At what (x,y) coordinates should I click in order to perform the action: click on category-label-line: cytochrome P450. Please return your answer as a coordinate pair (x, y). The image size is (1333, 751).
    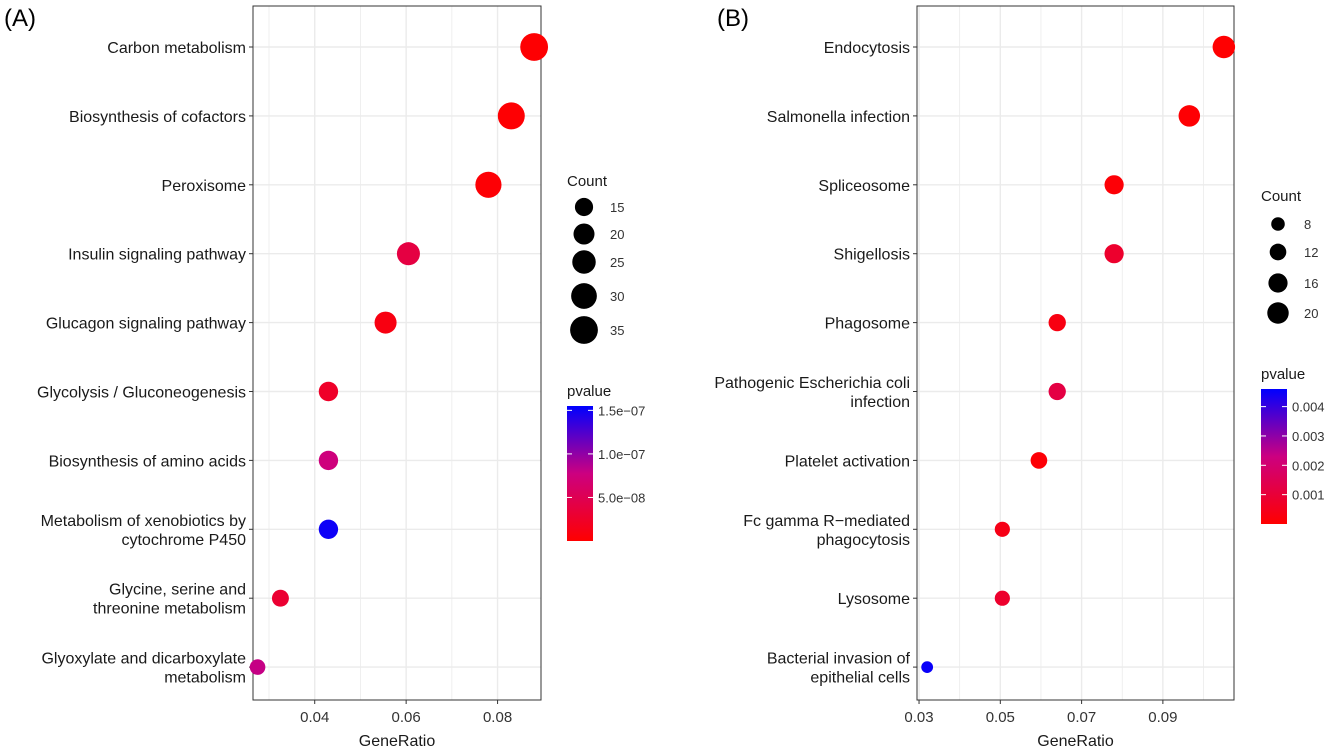
    Looking at the image, I should click on (183, 540).